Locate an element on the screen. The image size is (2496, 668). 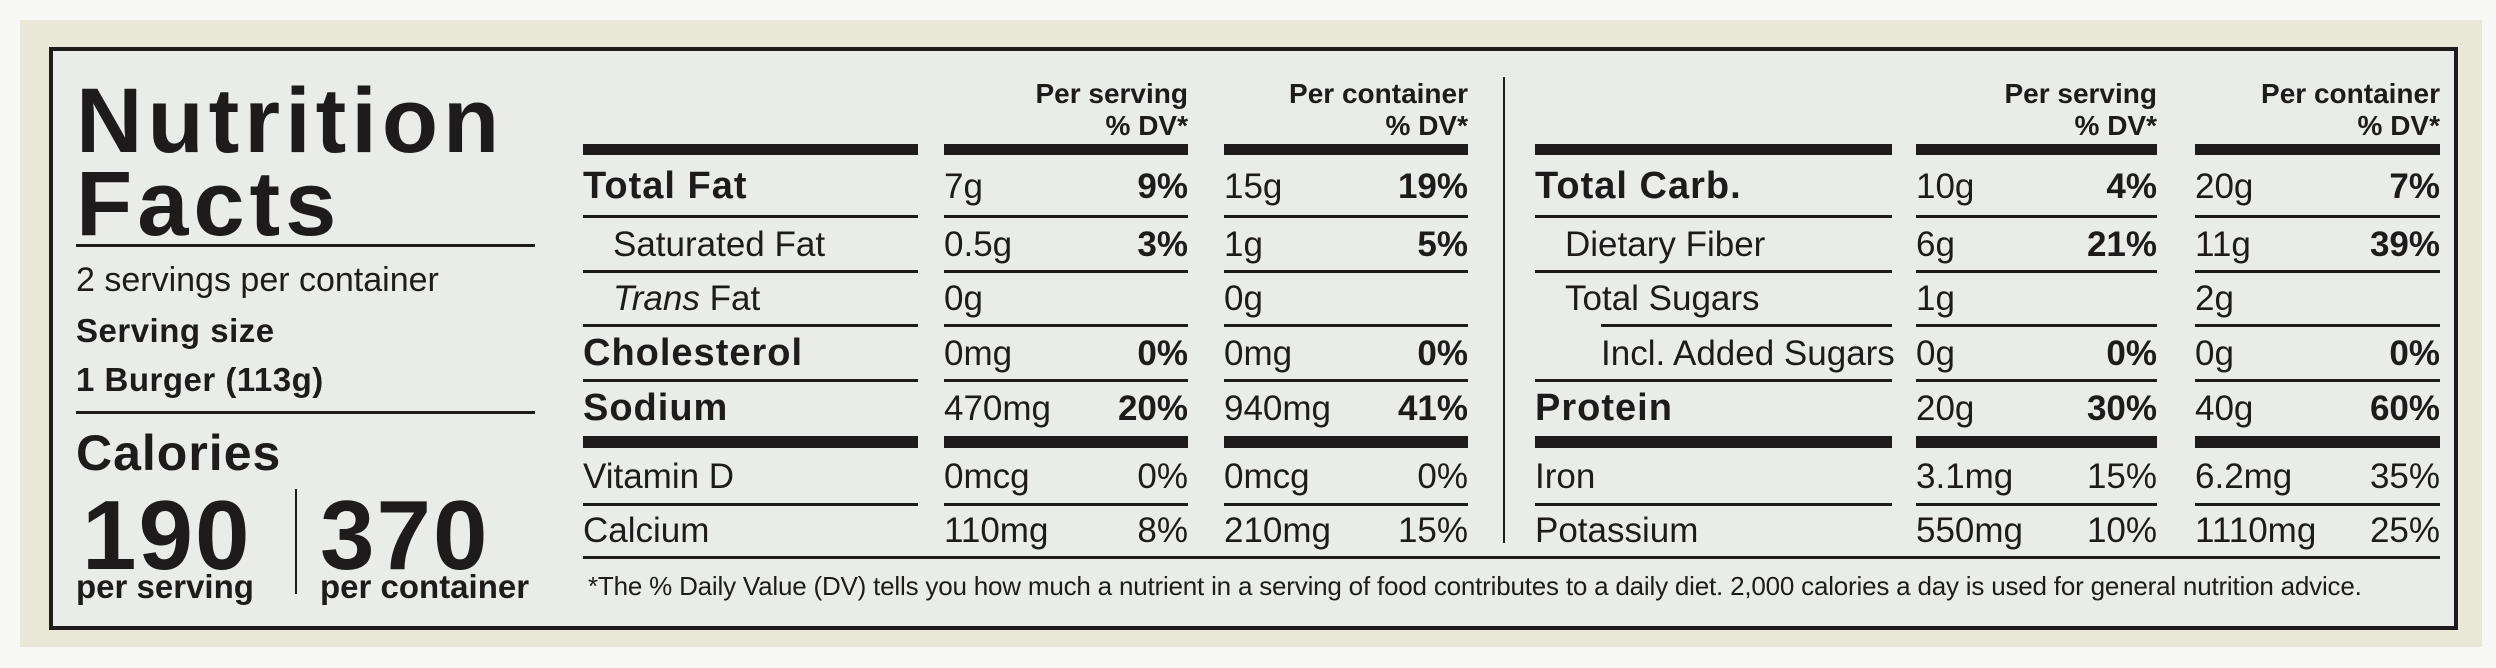
serving-amount: 0g is located at coordinates (1935, 353).